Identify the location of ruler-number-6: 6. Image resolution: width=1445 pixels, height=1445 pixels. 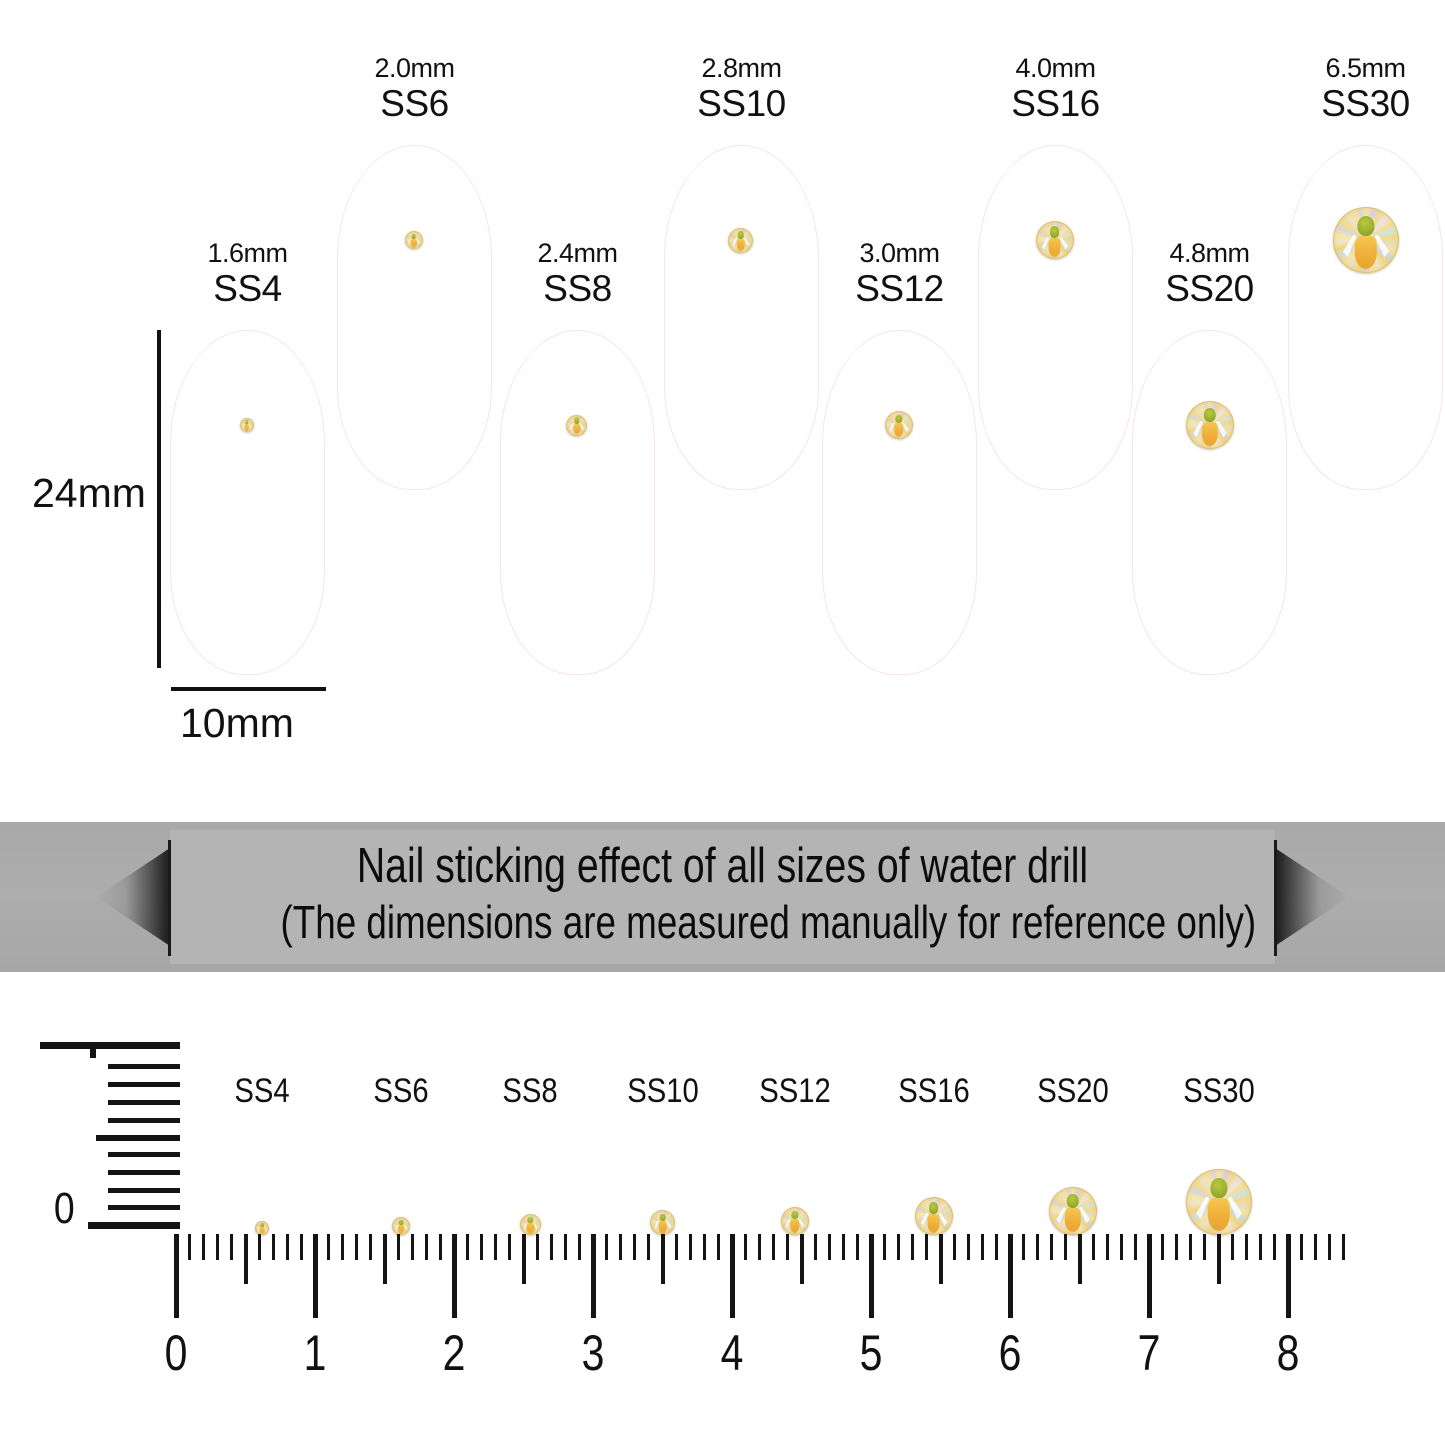
(1010, 1353).